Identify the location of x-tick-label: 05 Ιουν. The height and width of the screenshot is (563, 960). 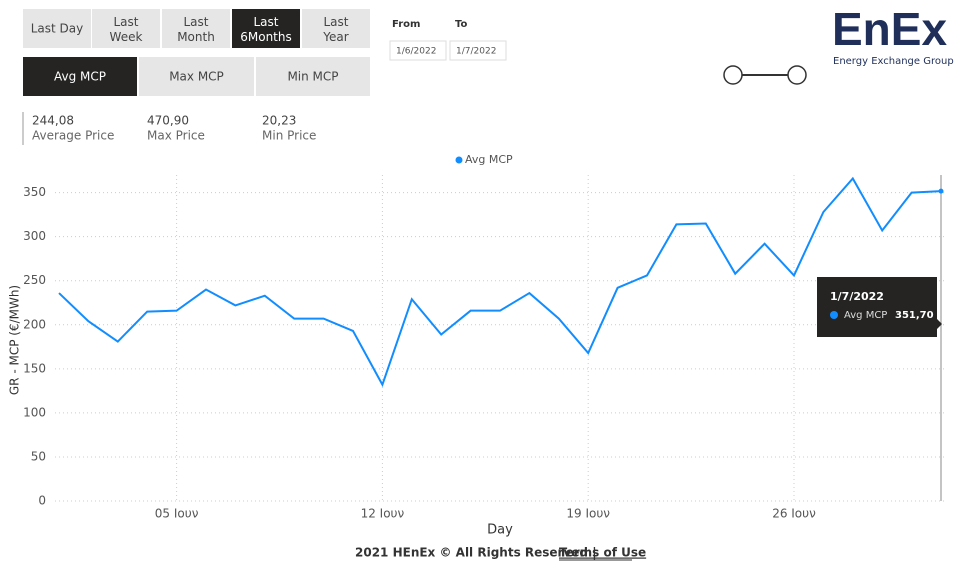
(177, 514).